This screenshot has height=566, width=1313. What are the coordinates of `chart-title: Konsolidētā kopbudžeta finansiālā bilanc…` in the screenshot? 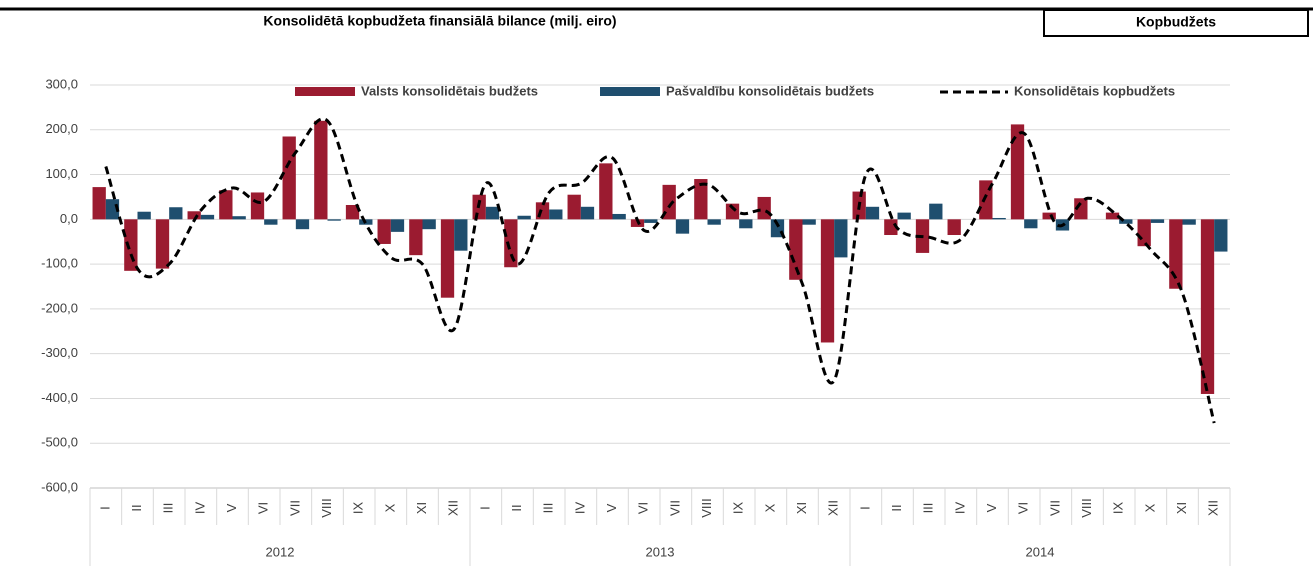 It's located at (439, 21).